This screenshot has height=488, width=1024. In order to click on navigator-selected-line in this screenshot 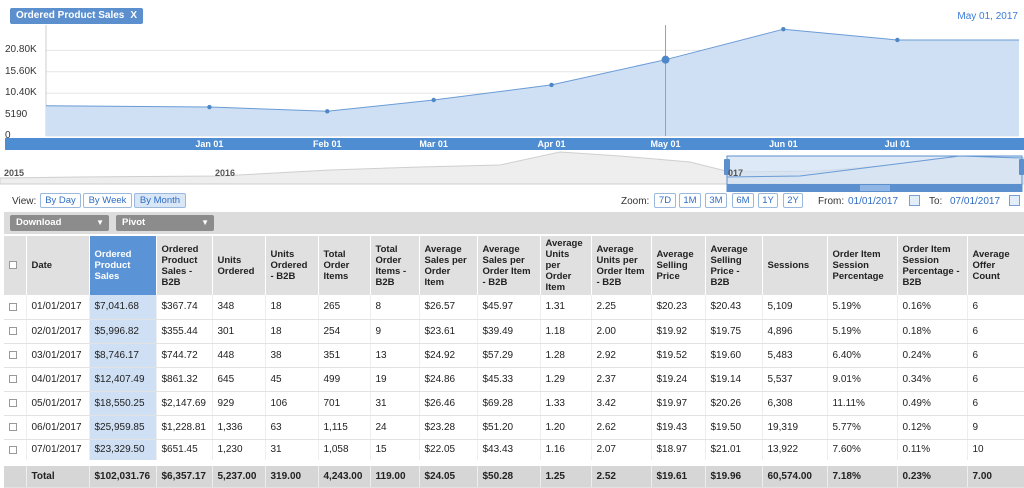, I will do `click(874, 166)`.